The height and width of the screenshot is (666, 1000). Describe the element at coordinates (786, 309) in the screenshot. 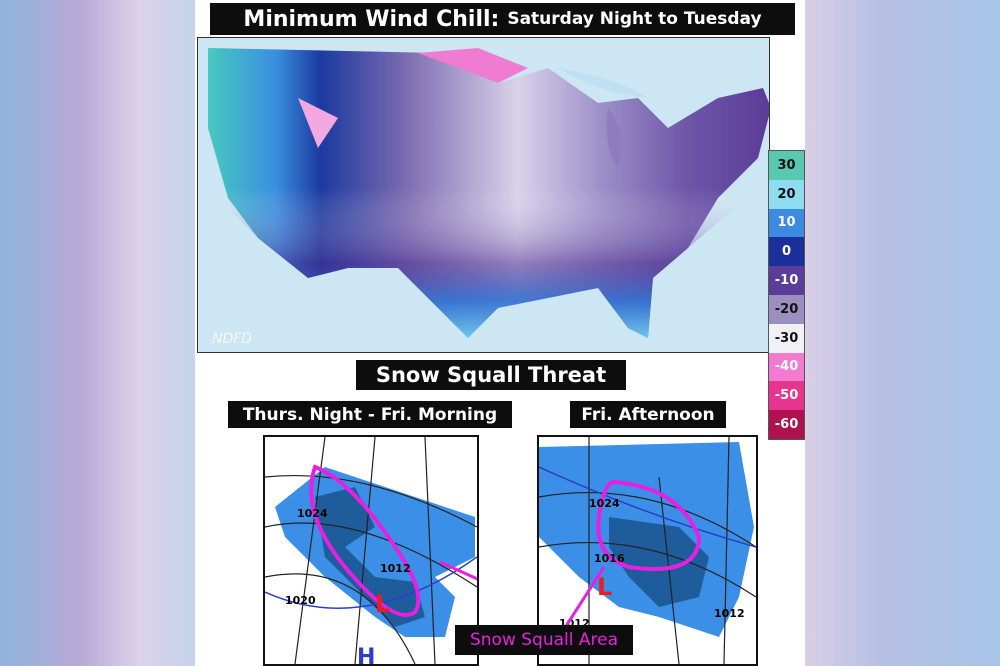

I see `legend-swatch: -20` at that location.